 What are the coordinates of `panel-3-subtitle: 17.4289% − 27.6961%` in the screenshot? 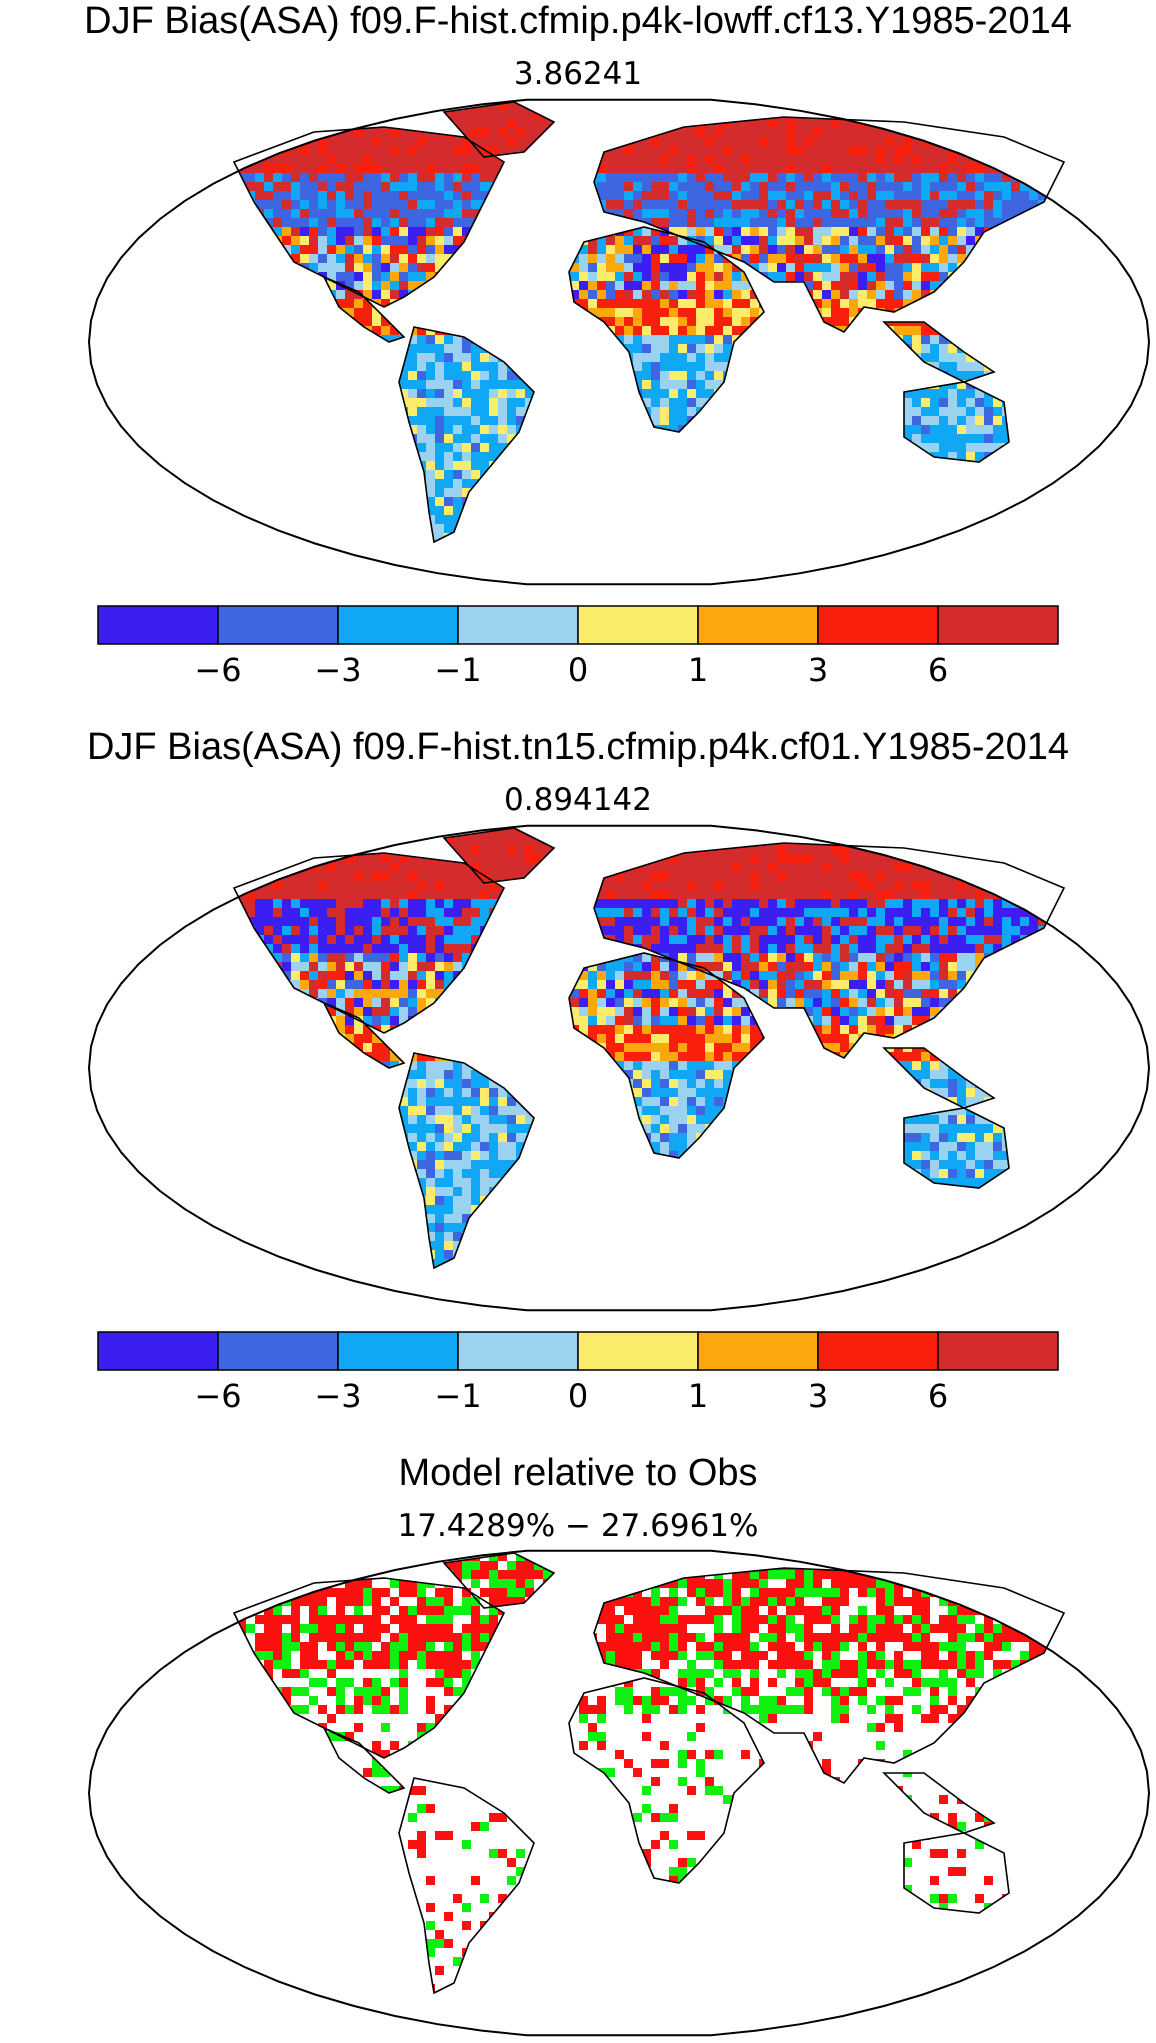 It's located at (578, 1526).